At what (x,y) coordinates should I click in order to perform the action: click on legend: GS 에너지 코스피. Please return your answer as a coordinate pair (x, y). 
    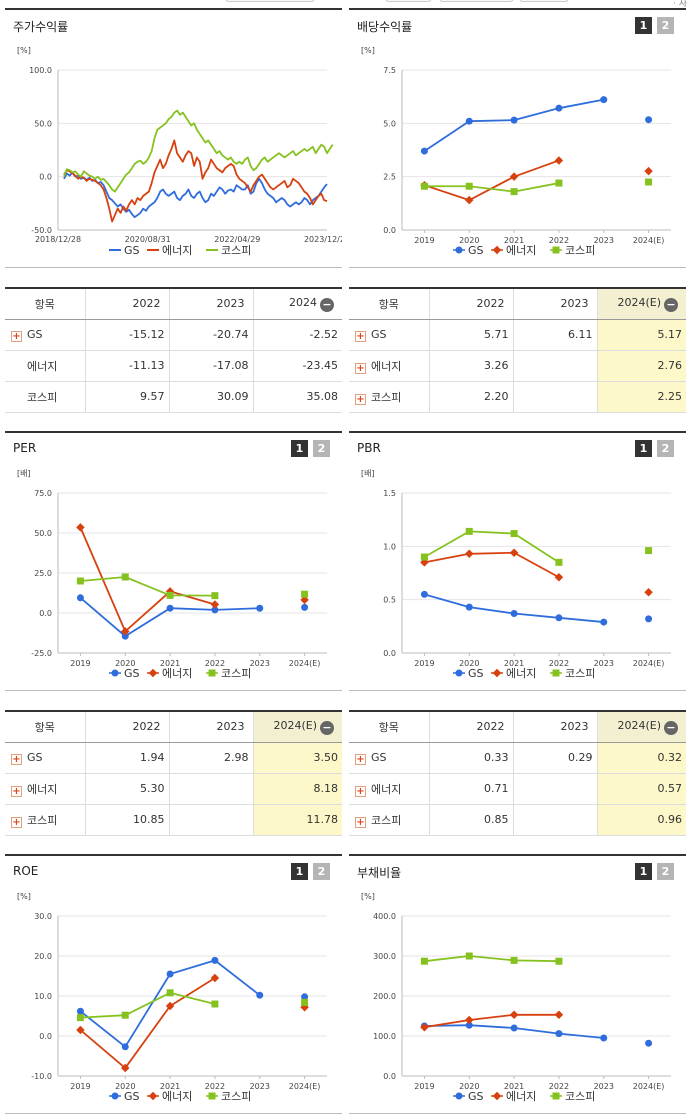
    Looking at the image, I should click on (524, 673).